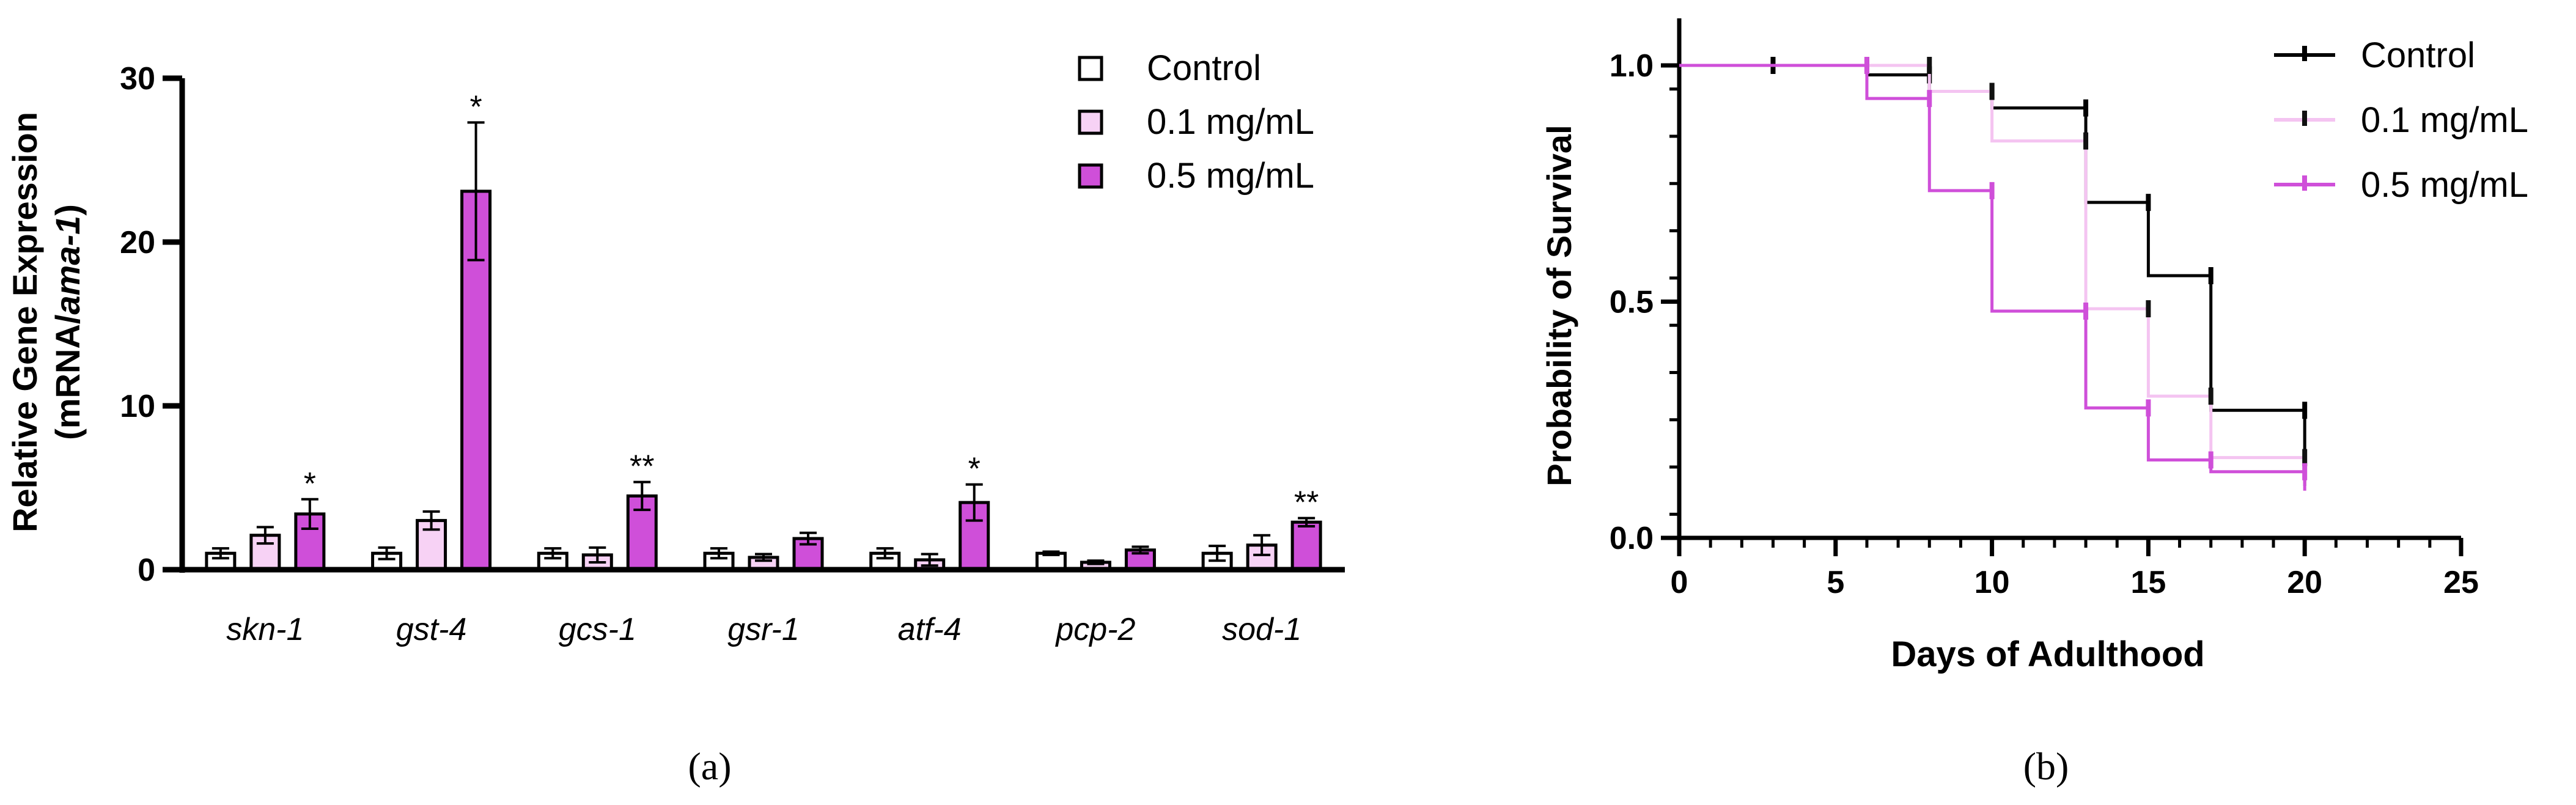  I want to click on panel-a-x-tick-label: sod-1, so click(1261, 629).